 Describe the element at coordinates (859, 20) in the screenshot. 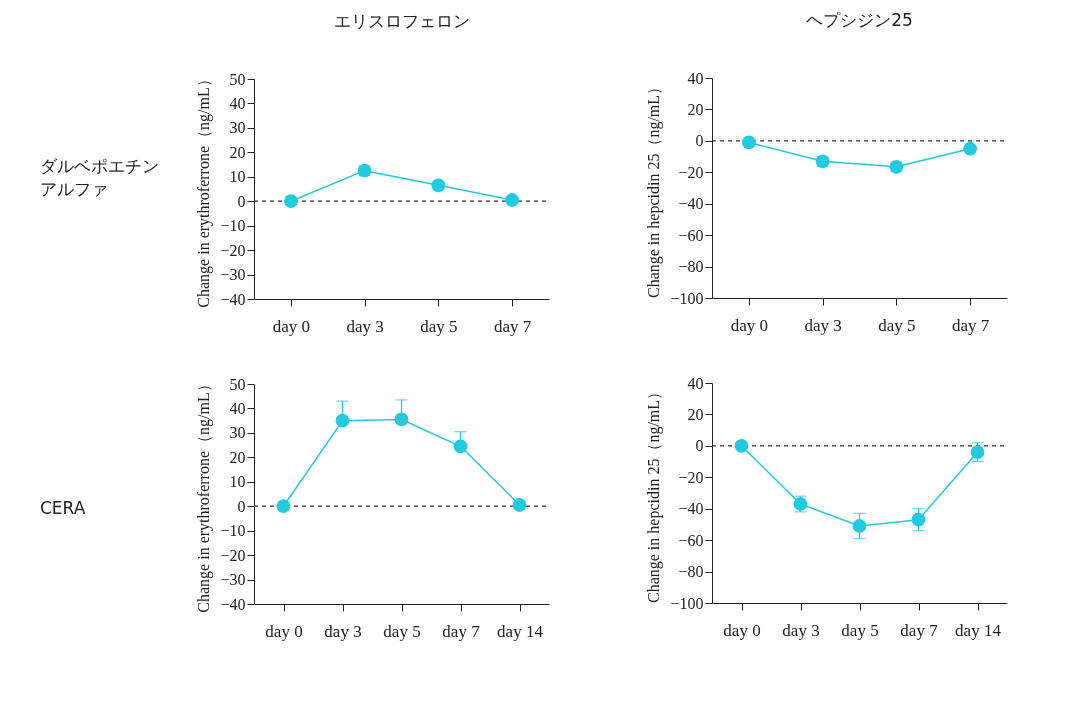

I see `chart-title: ヘプシジン25` at that location.